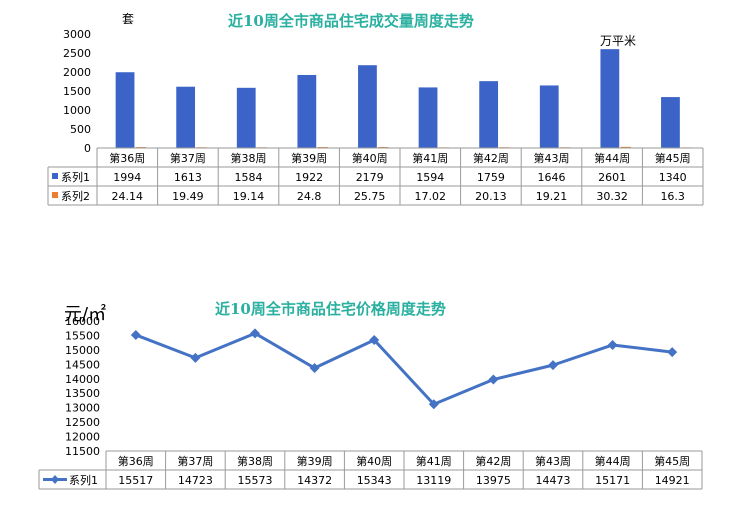  Describe the element at coordinates (493, 480) in the screenshot. I see `data-table-value: 13975` at that location.